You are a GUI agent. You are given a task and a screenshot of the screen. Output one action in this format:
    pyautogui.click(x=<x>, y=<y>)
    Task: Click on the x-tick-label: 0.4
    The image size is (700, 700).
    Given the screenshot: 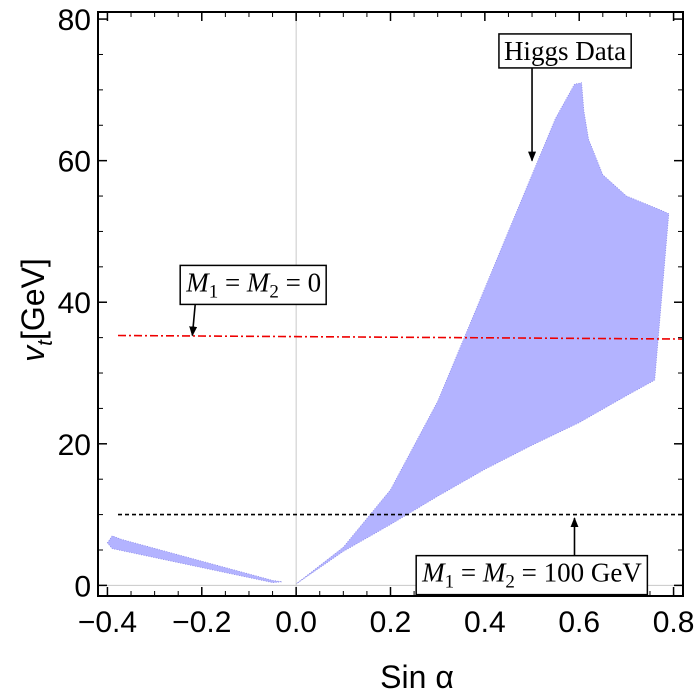 What is the action you would take?
    pyautogui.click(x=485, y=622)
    